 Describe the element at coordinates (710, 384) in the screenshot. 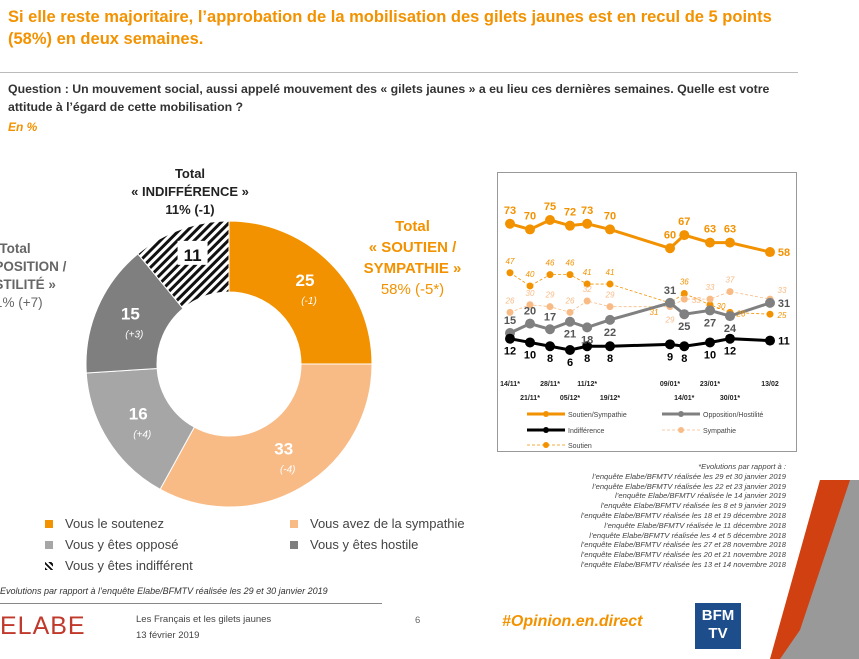

I see `x-tick-label: 23/01*` at that location.